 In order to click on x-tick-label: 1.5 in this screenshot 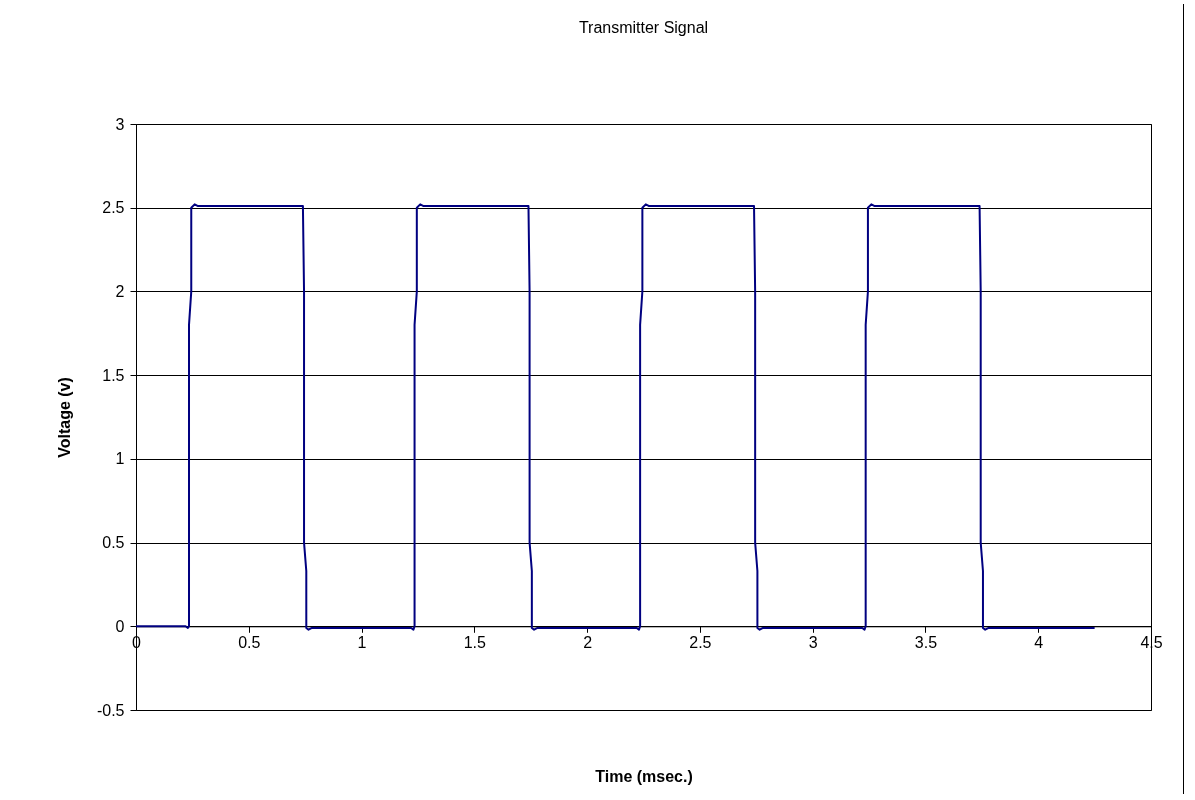, I will do `click(475, 642)`.